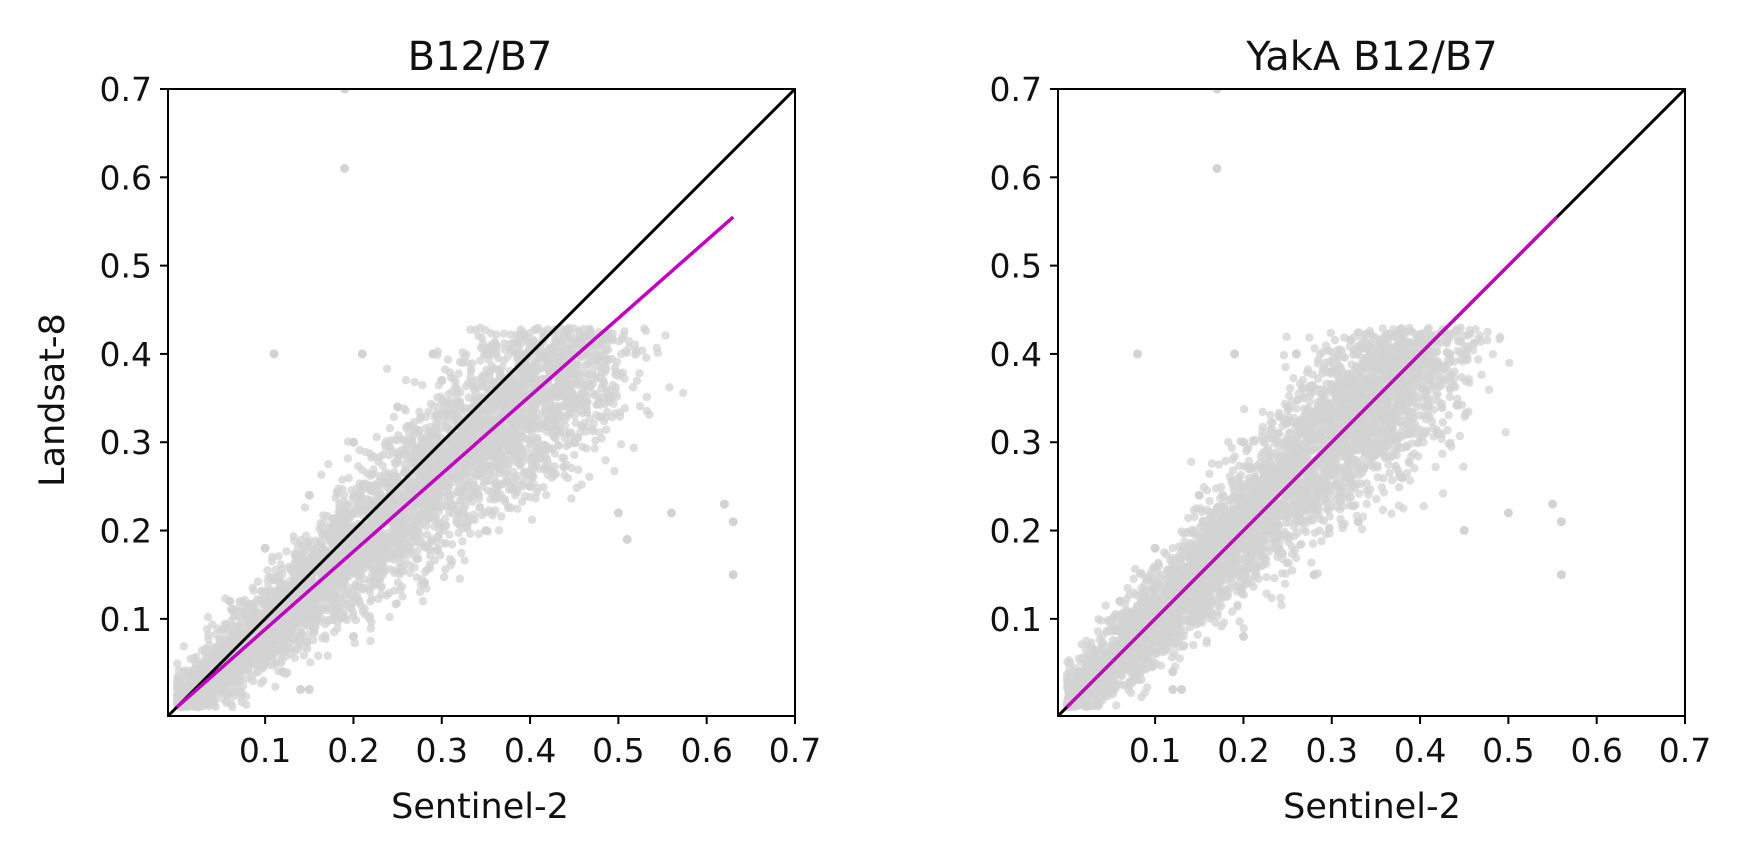  I want to click on y-tick-label: 0.7, so click(126, 89).